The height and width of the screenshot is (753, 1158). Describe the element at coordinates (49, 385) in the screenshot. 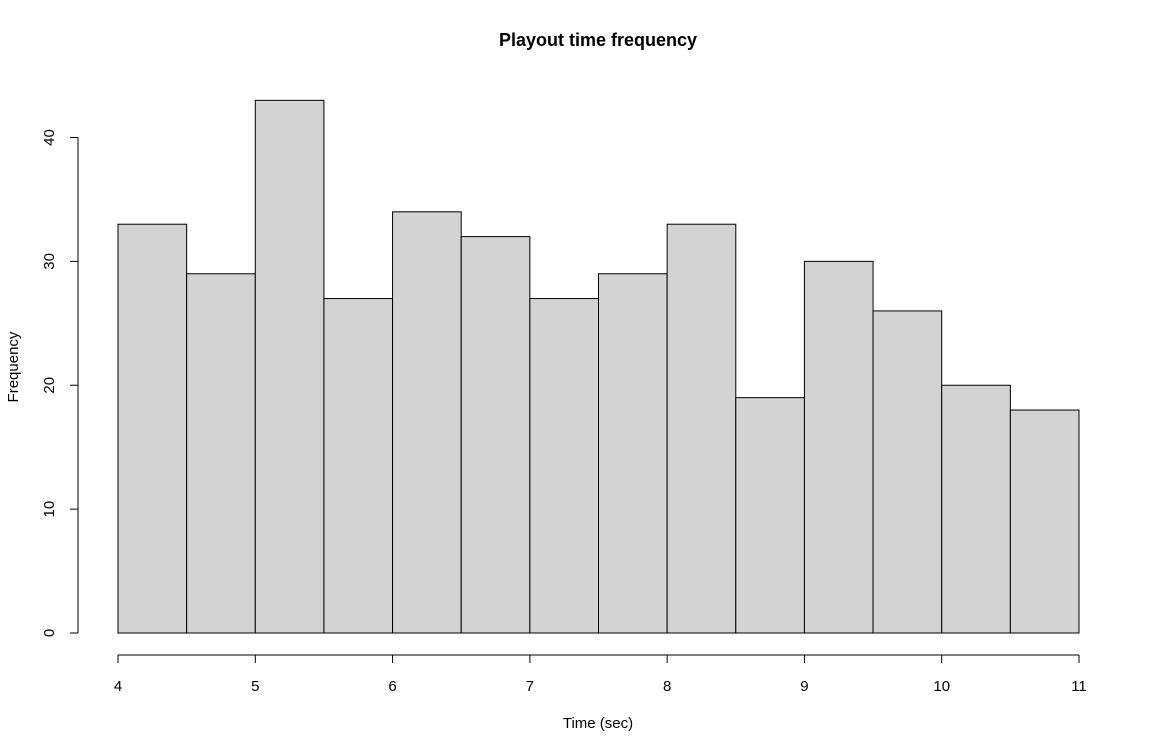

I see `y-tick-label: 20` at that location.